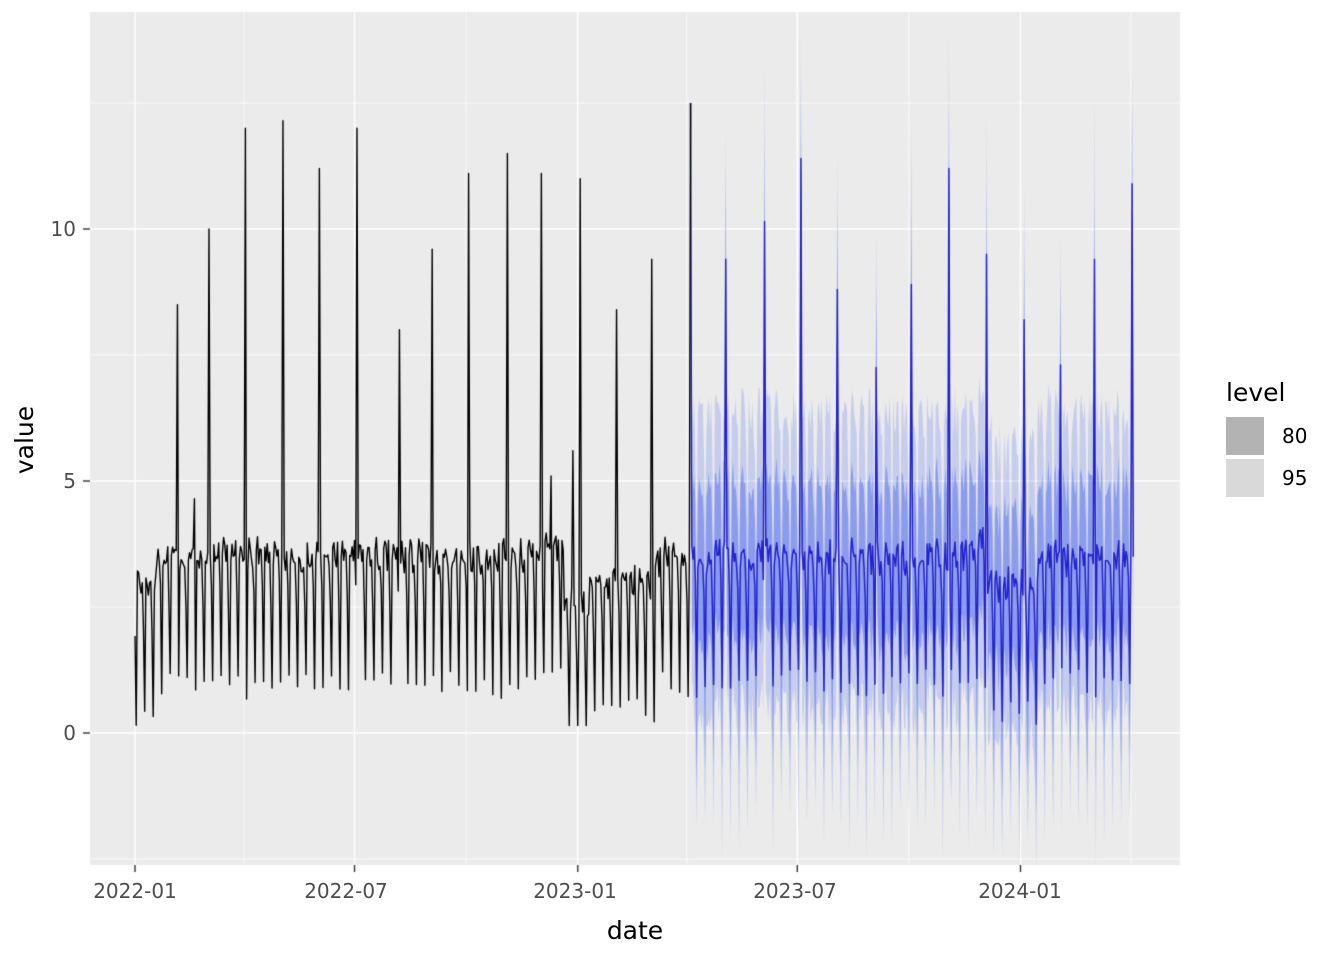 The image size is (1344, 960). Describe the element at coordinates (1020, 891) in the screenshot. I see `x-tick-label-2024-01: 2024-01` at that location.